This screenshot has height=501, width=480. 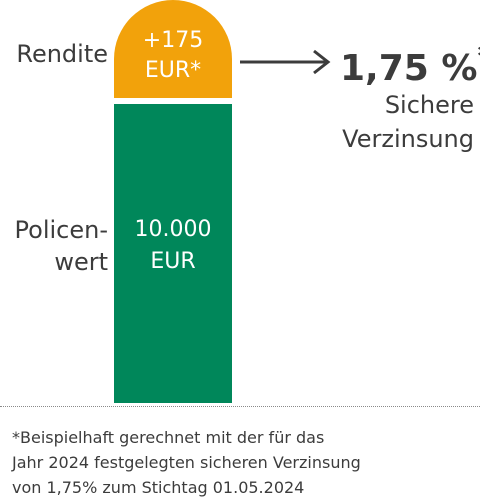 I want to click on rendite-amount-unit: EUR*, so click(x=173, y=70).